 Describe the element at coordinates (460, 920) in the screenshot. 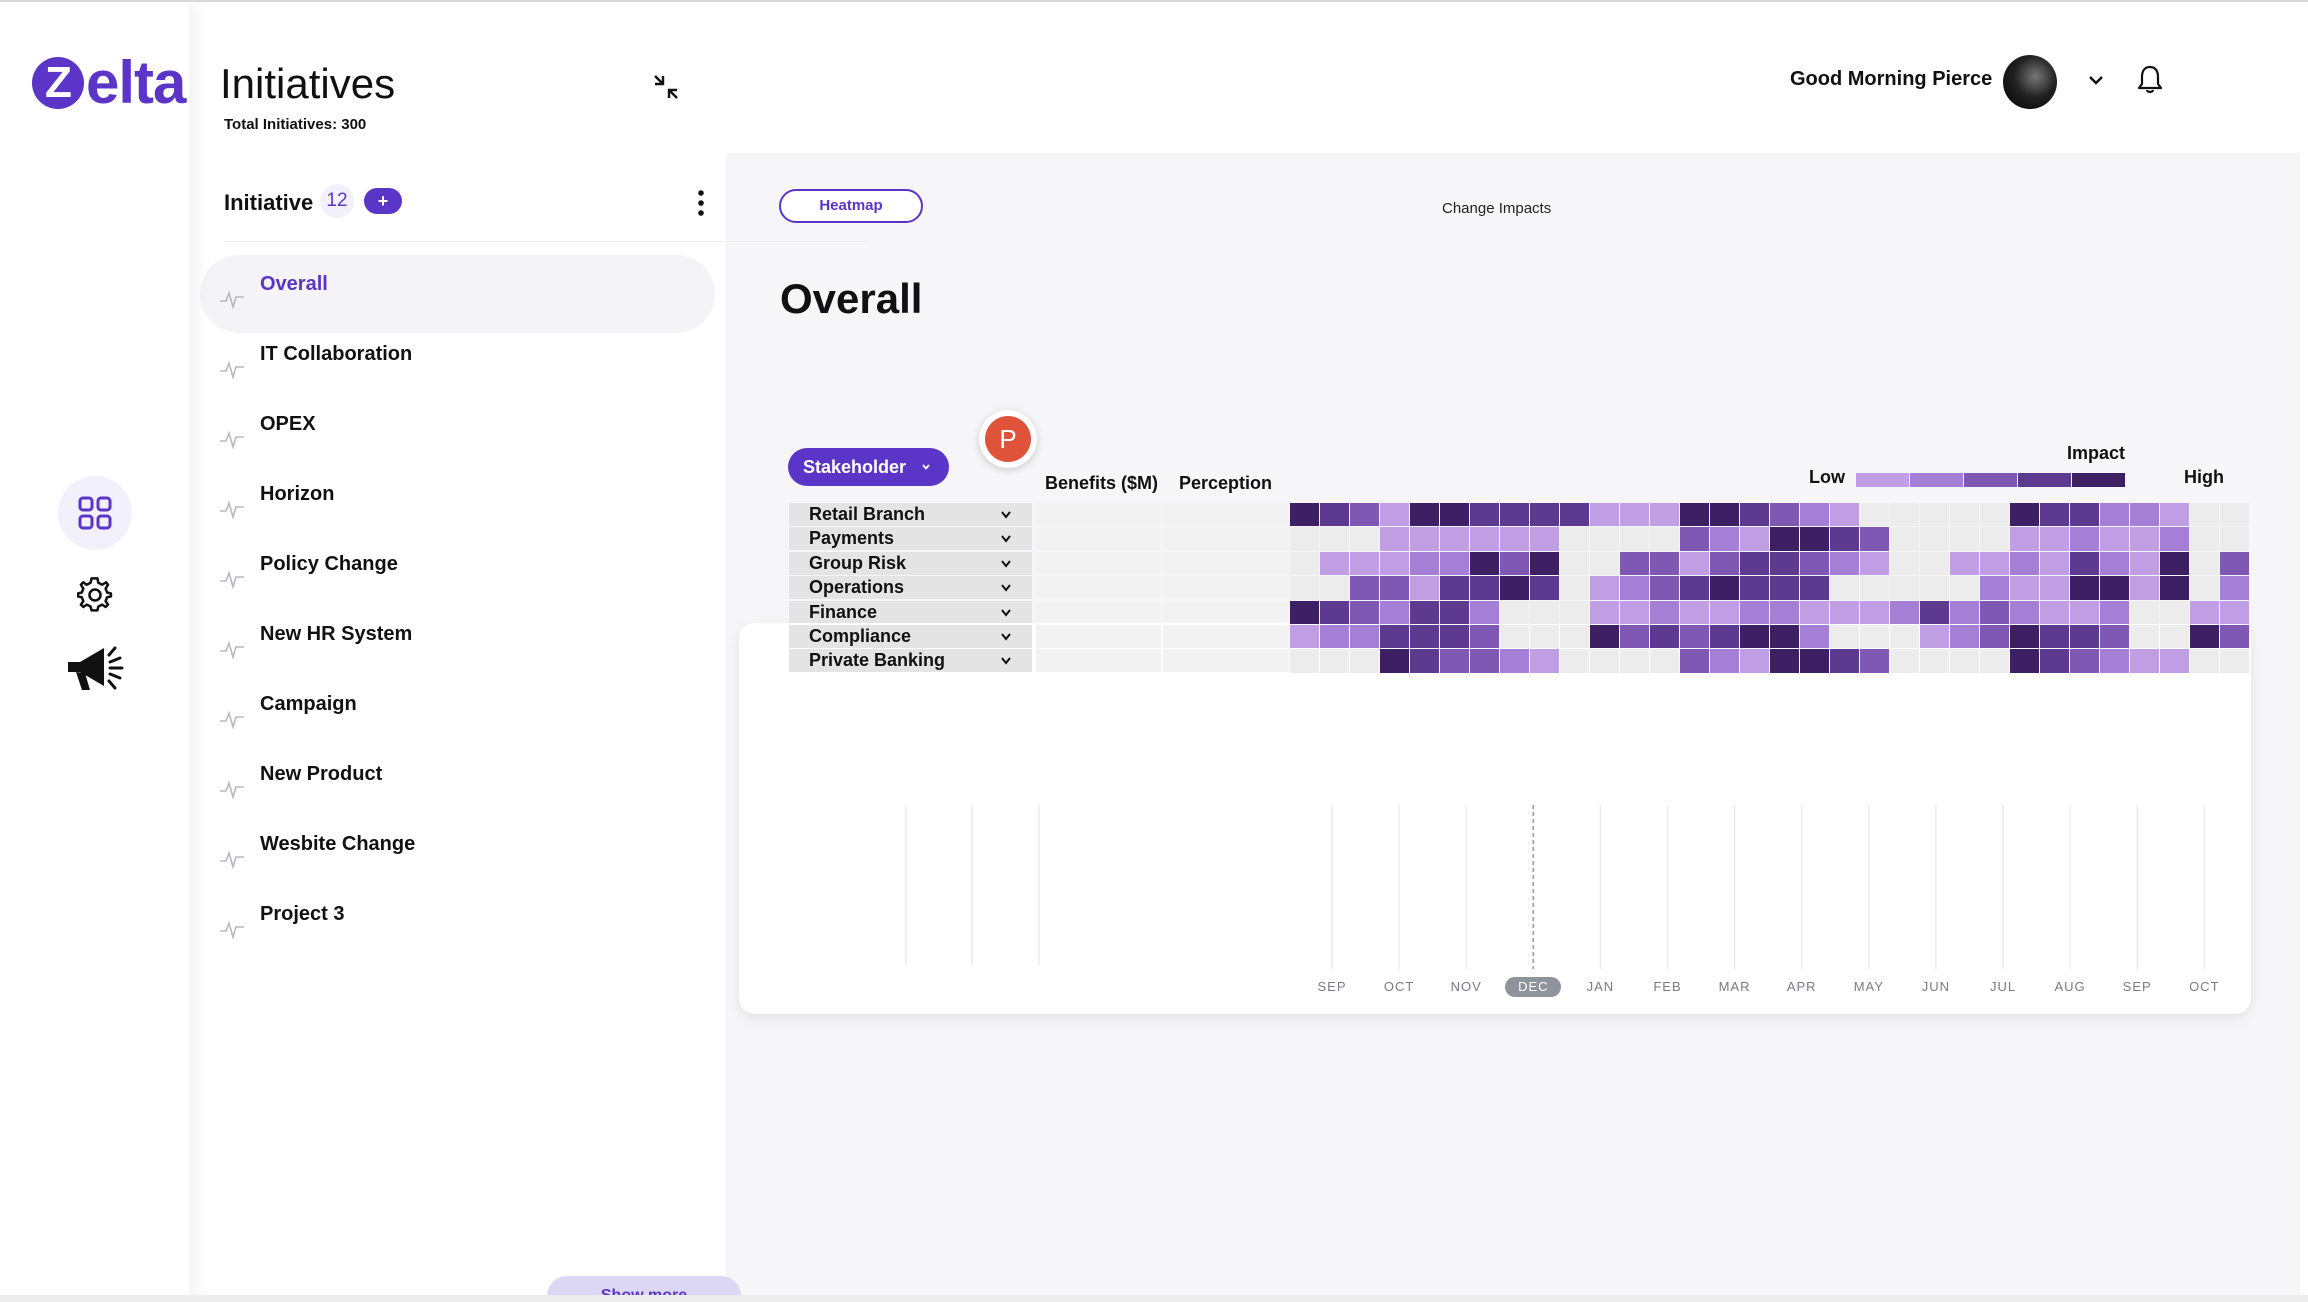

I see `initiative-item: Project 3` at that location.